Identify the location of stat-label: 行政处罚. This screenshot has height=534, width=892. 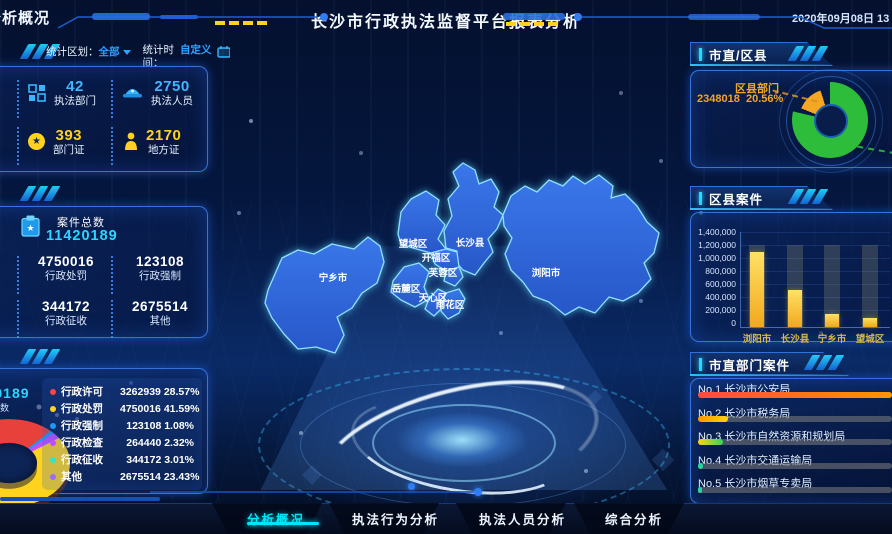
(66, 276).